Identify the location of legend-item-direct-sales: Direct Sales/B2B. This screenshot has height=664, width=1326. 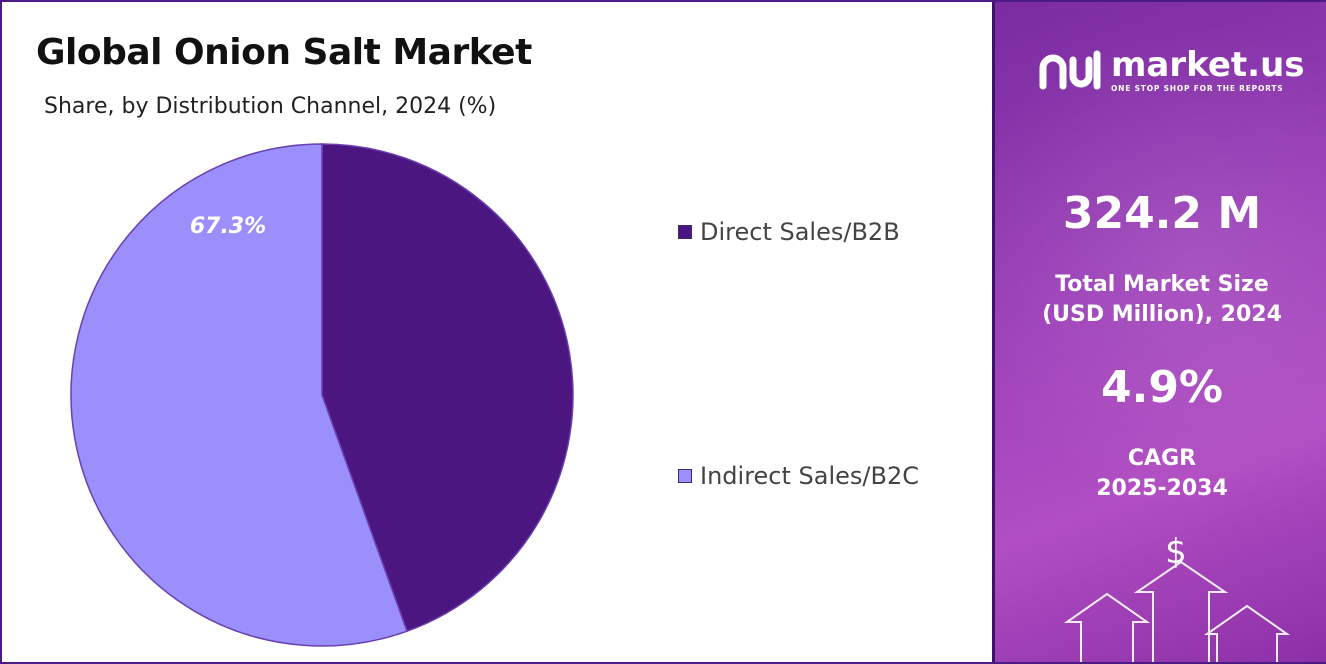
(789, 232).